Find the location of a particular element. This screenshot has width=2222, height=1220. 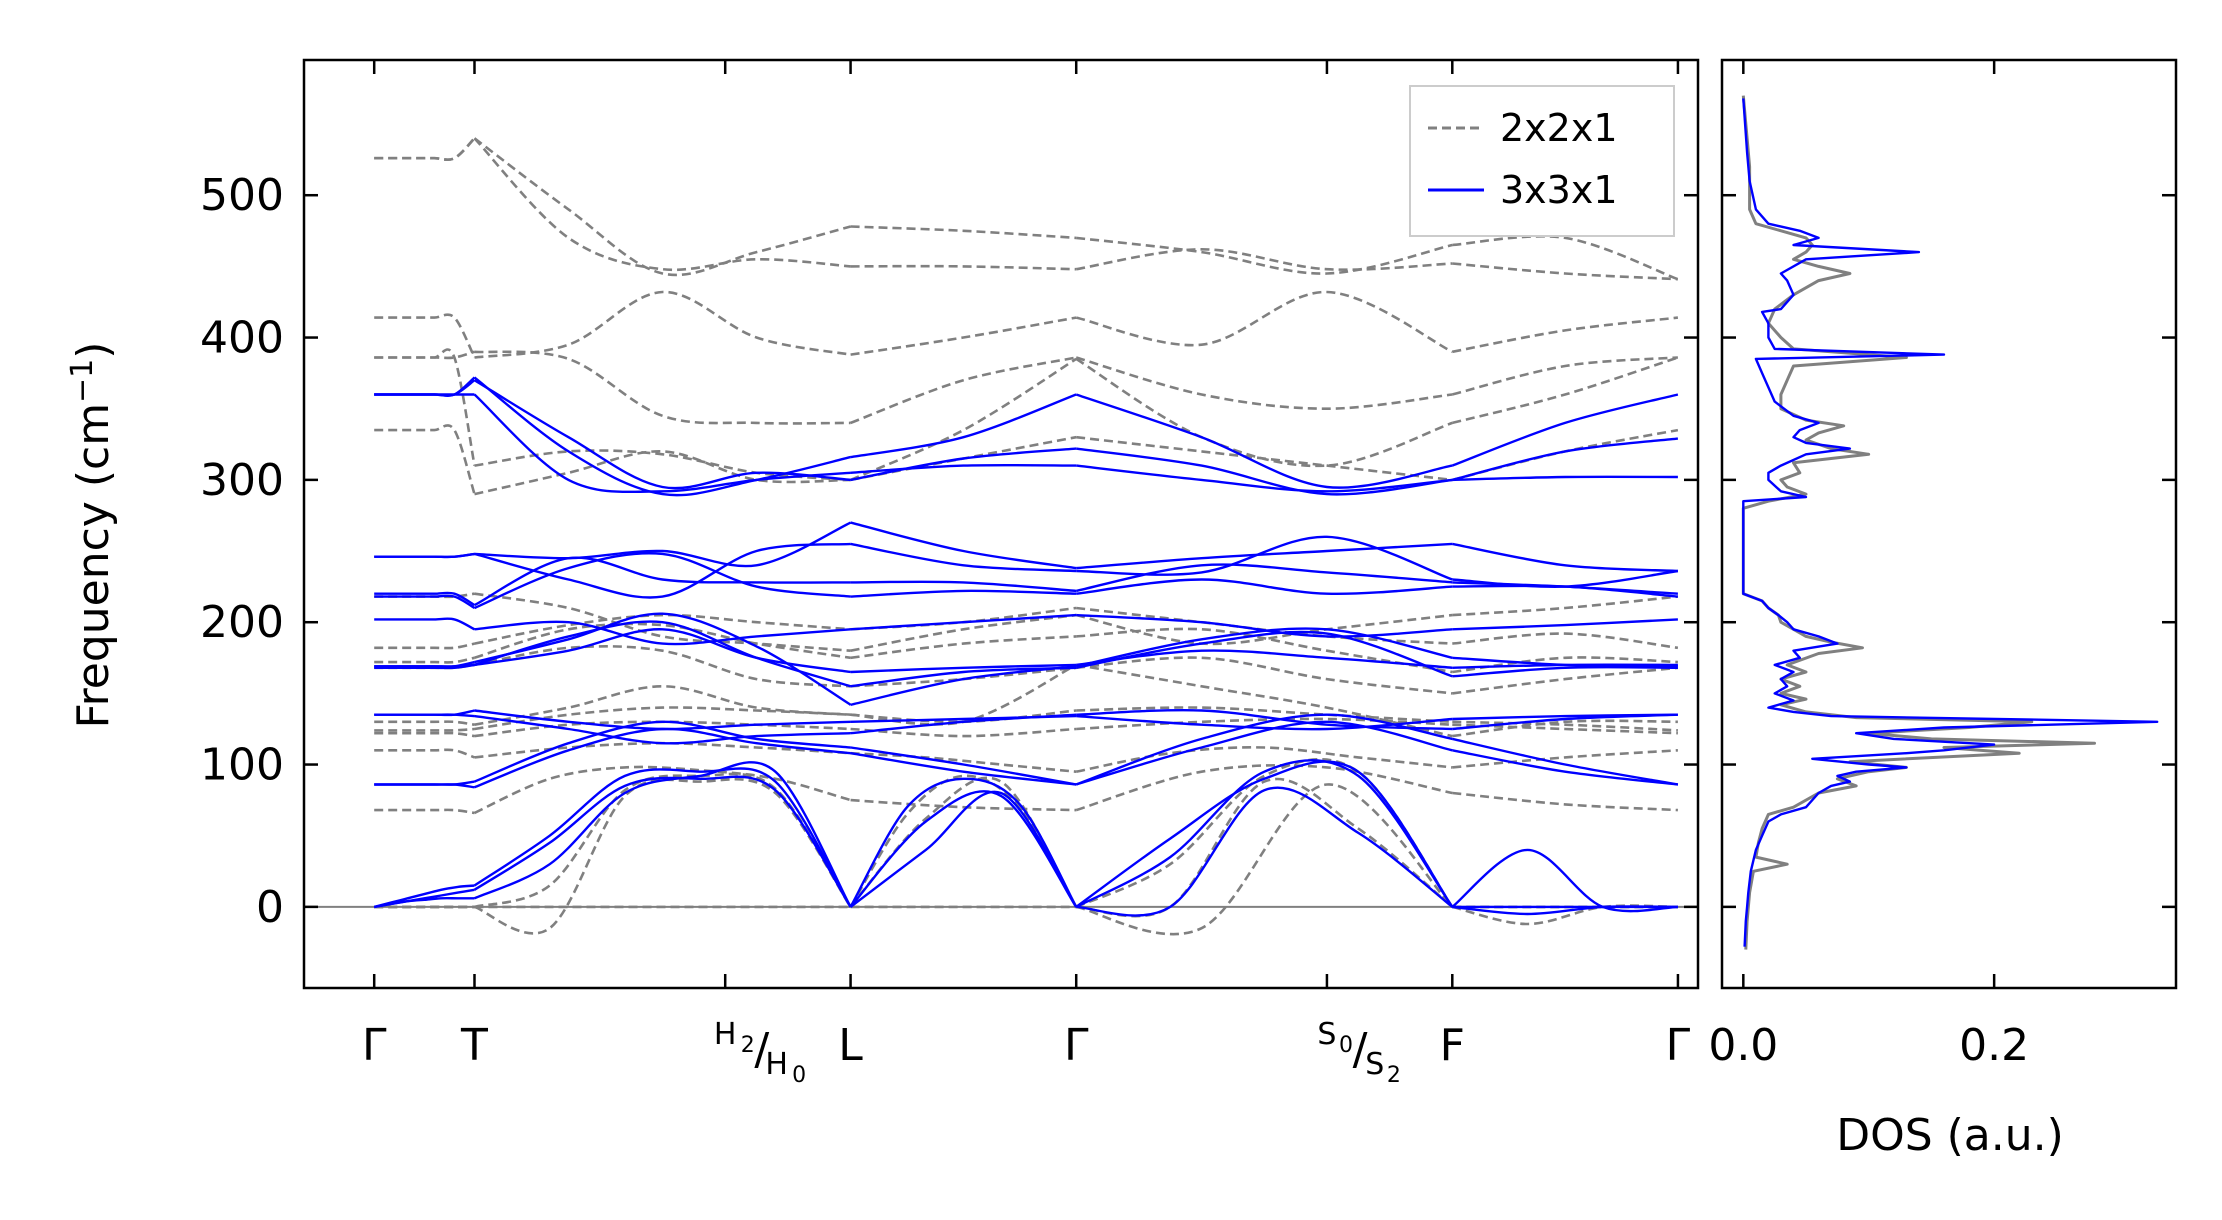

band-2x2x1-5-seg3 is located at coordinates (1264, 724).